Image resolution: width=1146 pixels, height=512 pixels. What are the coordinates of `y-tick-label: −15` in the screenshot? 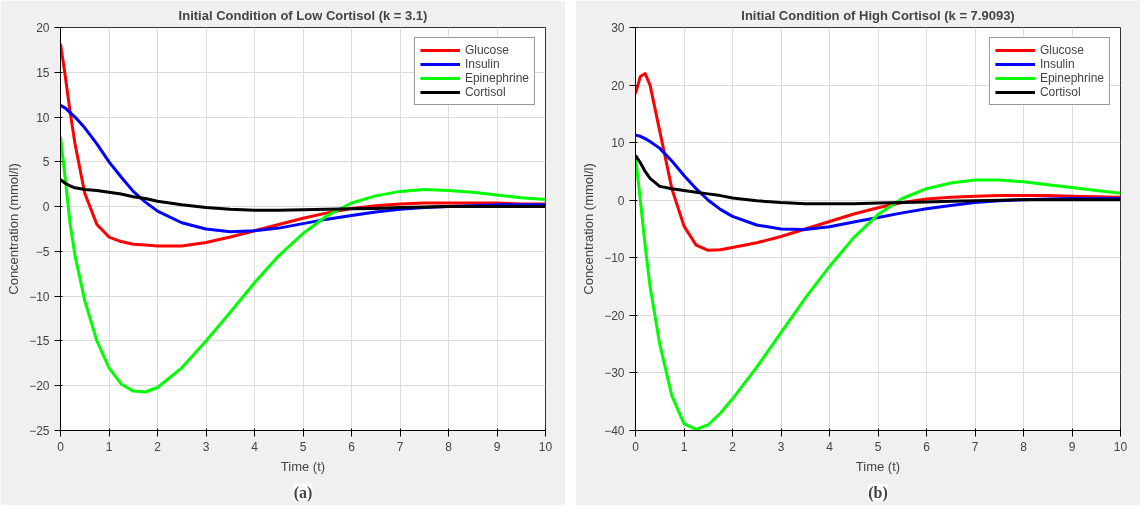 It's located at (39, 341).